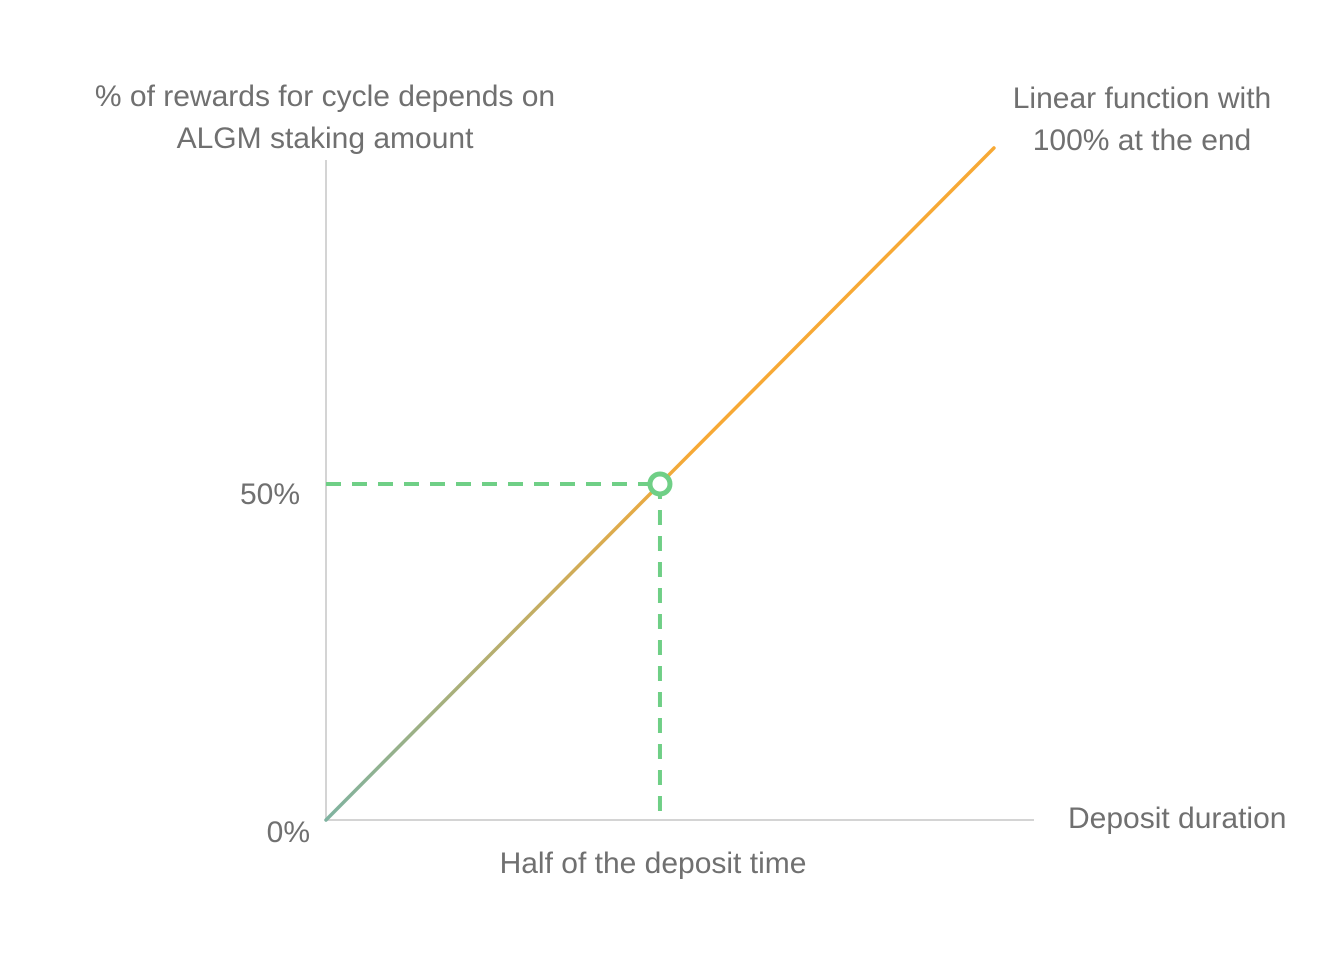  What do you see at coordinates (1142, 120) in the screenshot?
I see `line-annotation: Linear function with 100% at the end` at bounding box center [1142, 120].